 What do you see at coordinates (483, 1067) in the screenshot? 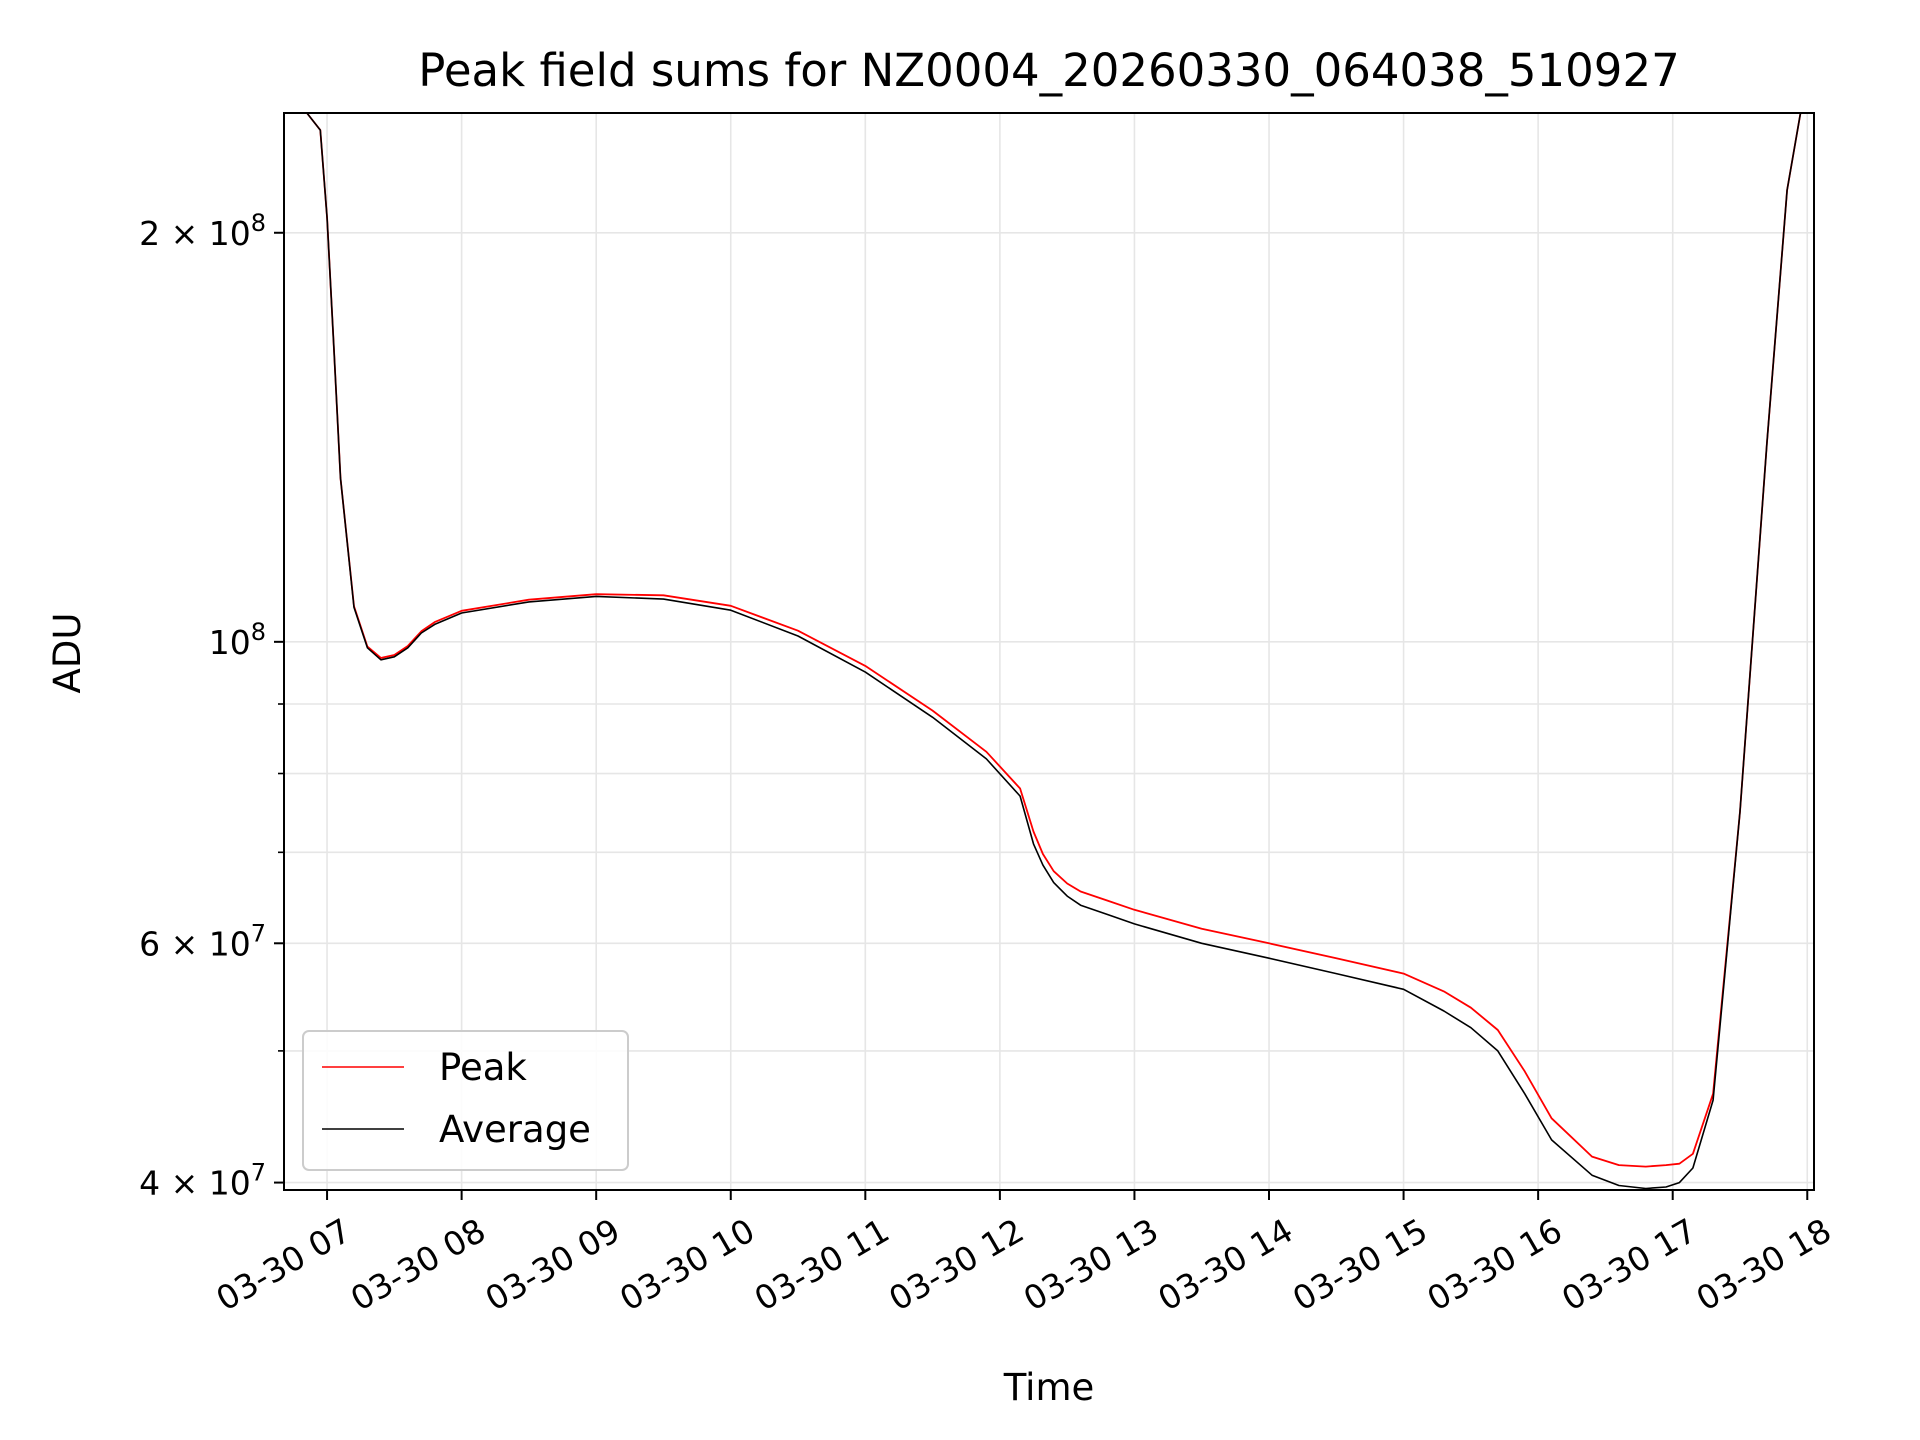
I see `legend-peak-label: Peak` at bounding box center [483, 1067].